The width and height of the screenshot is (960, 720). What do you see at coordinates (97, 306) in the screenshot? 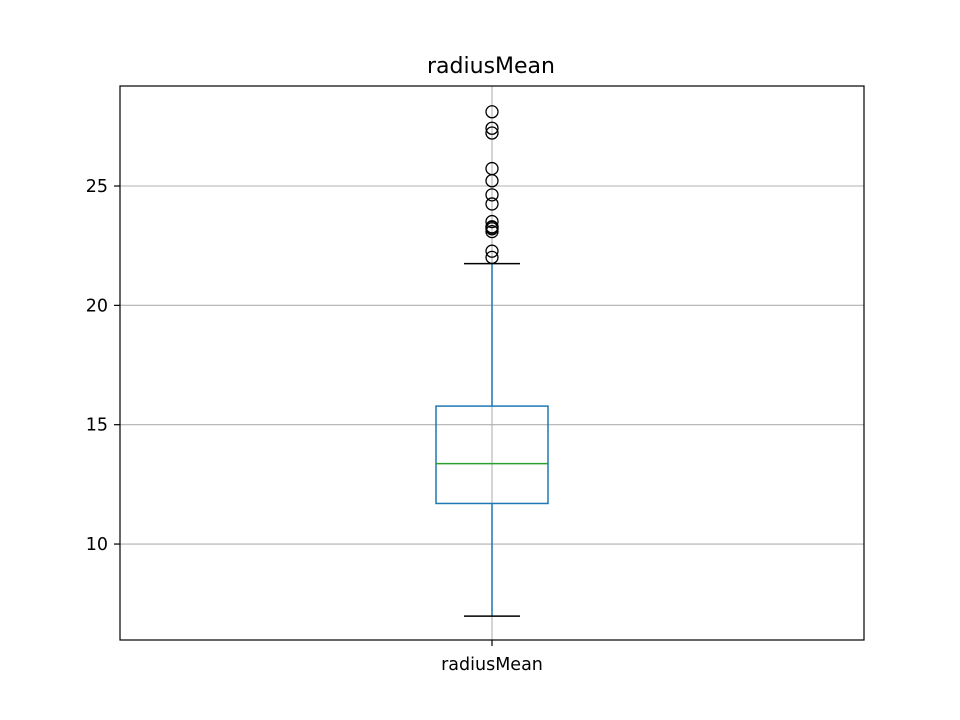
I see `y-tick-label: 20` at bounding box center [97, 306].